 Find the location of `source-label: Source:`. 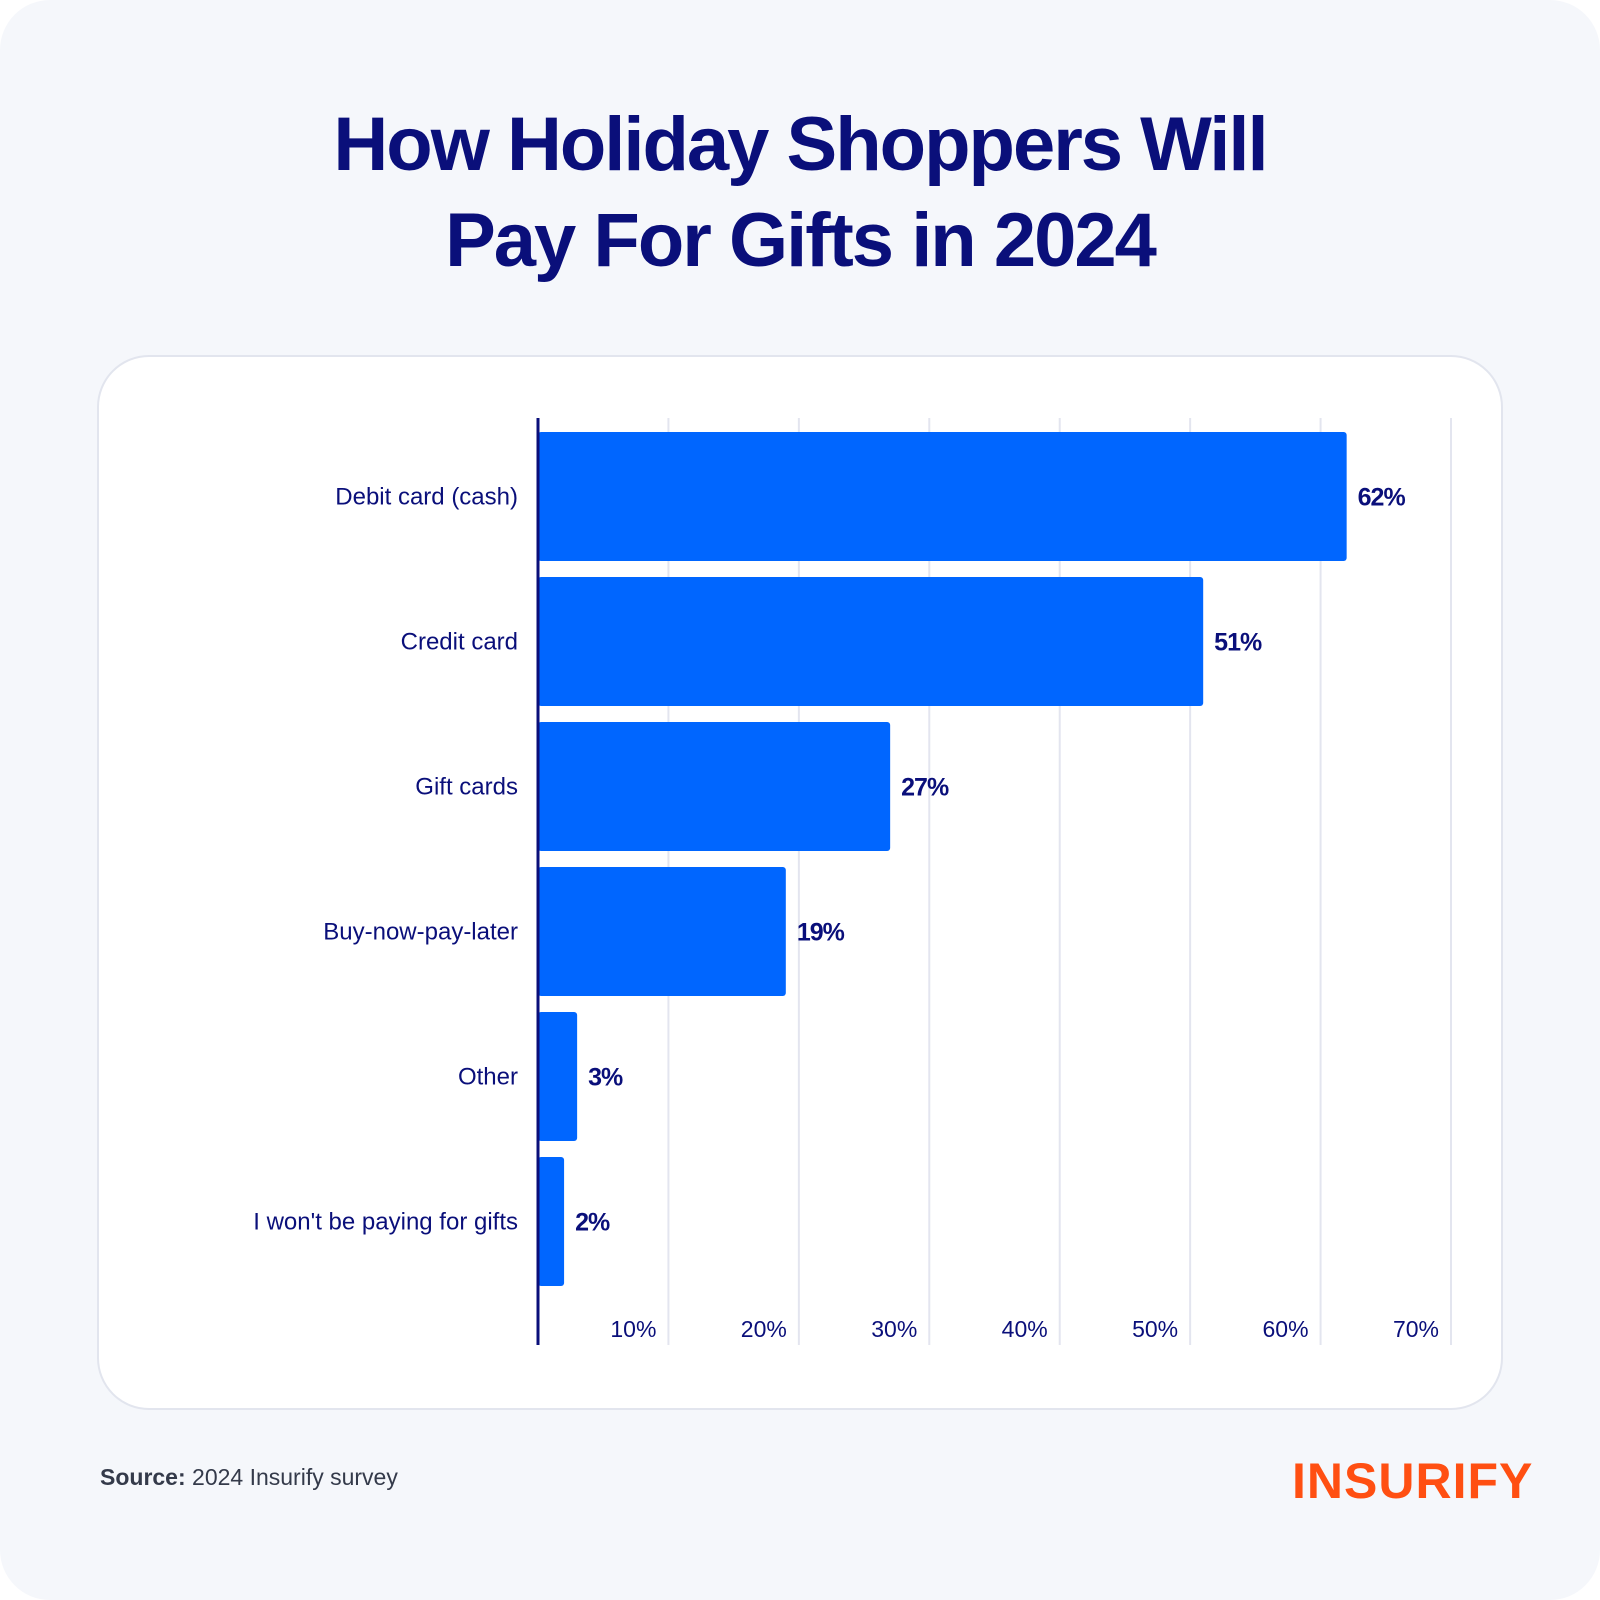

source-label: Source: is located at coordinates (143, 1477).